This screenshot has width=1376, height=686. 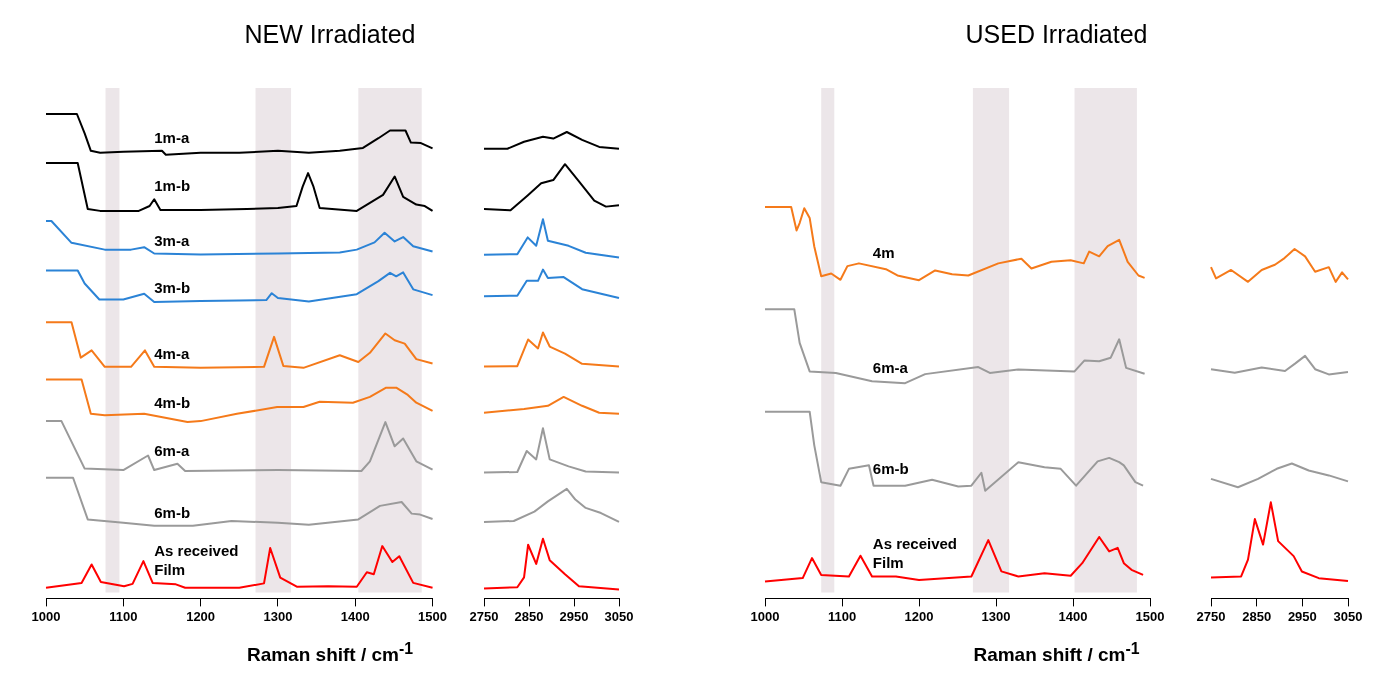 I want to click on series-label: 4m-a, so click(x=172, y=353).